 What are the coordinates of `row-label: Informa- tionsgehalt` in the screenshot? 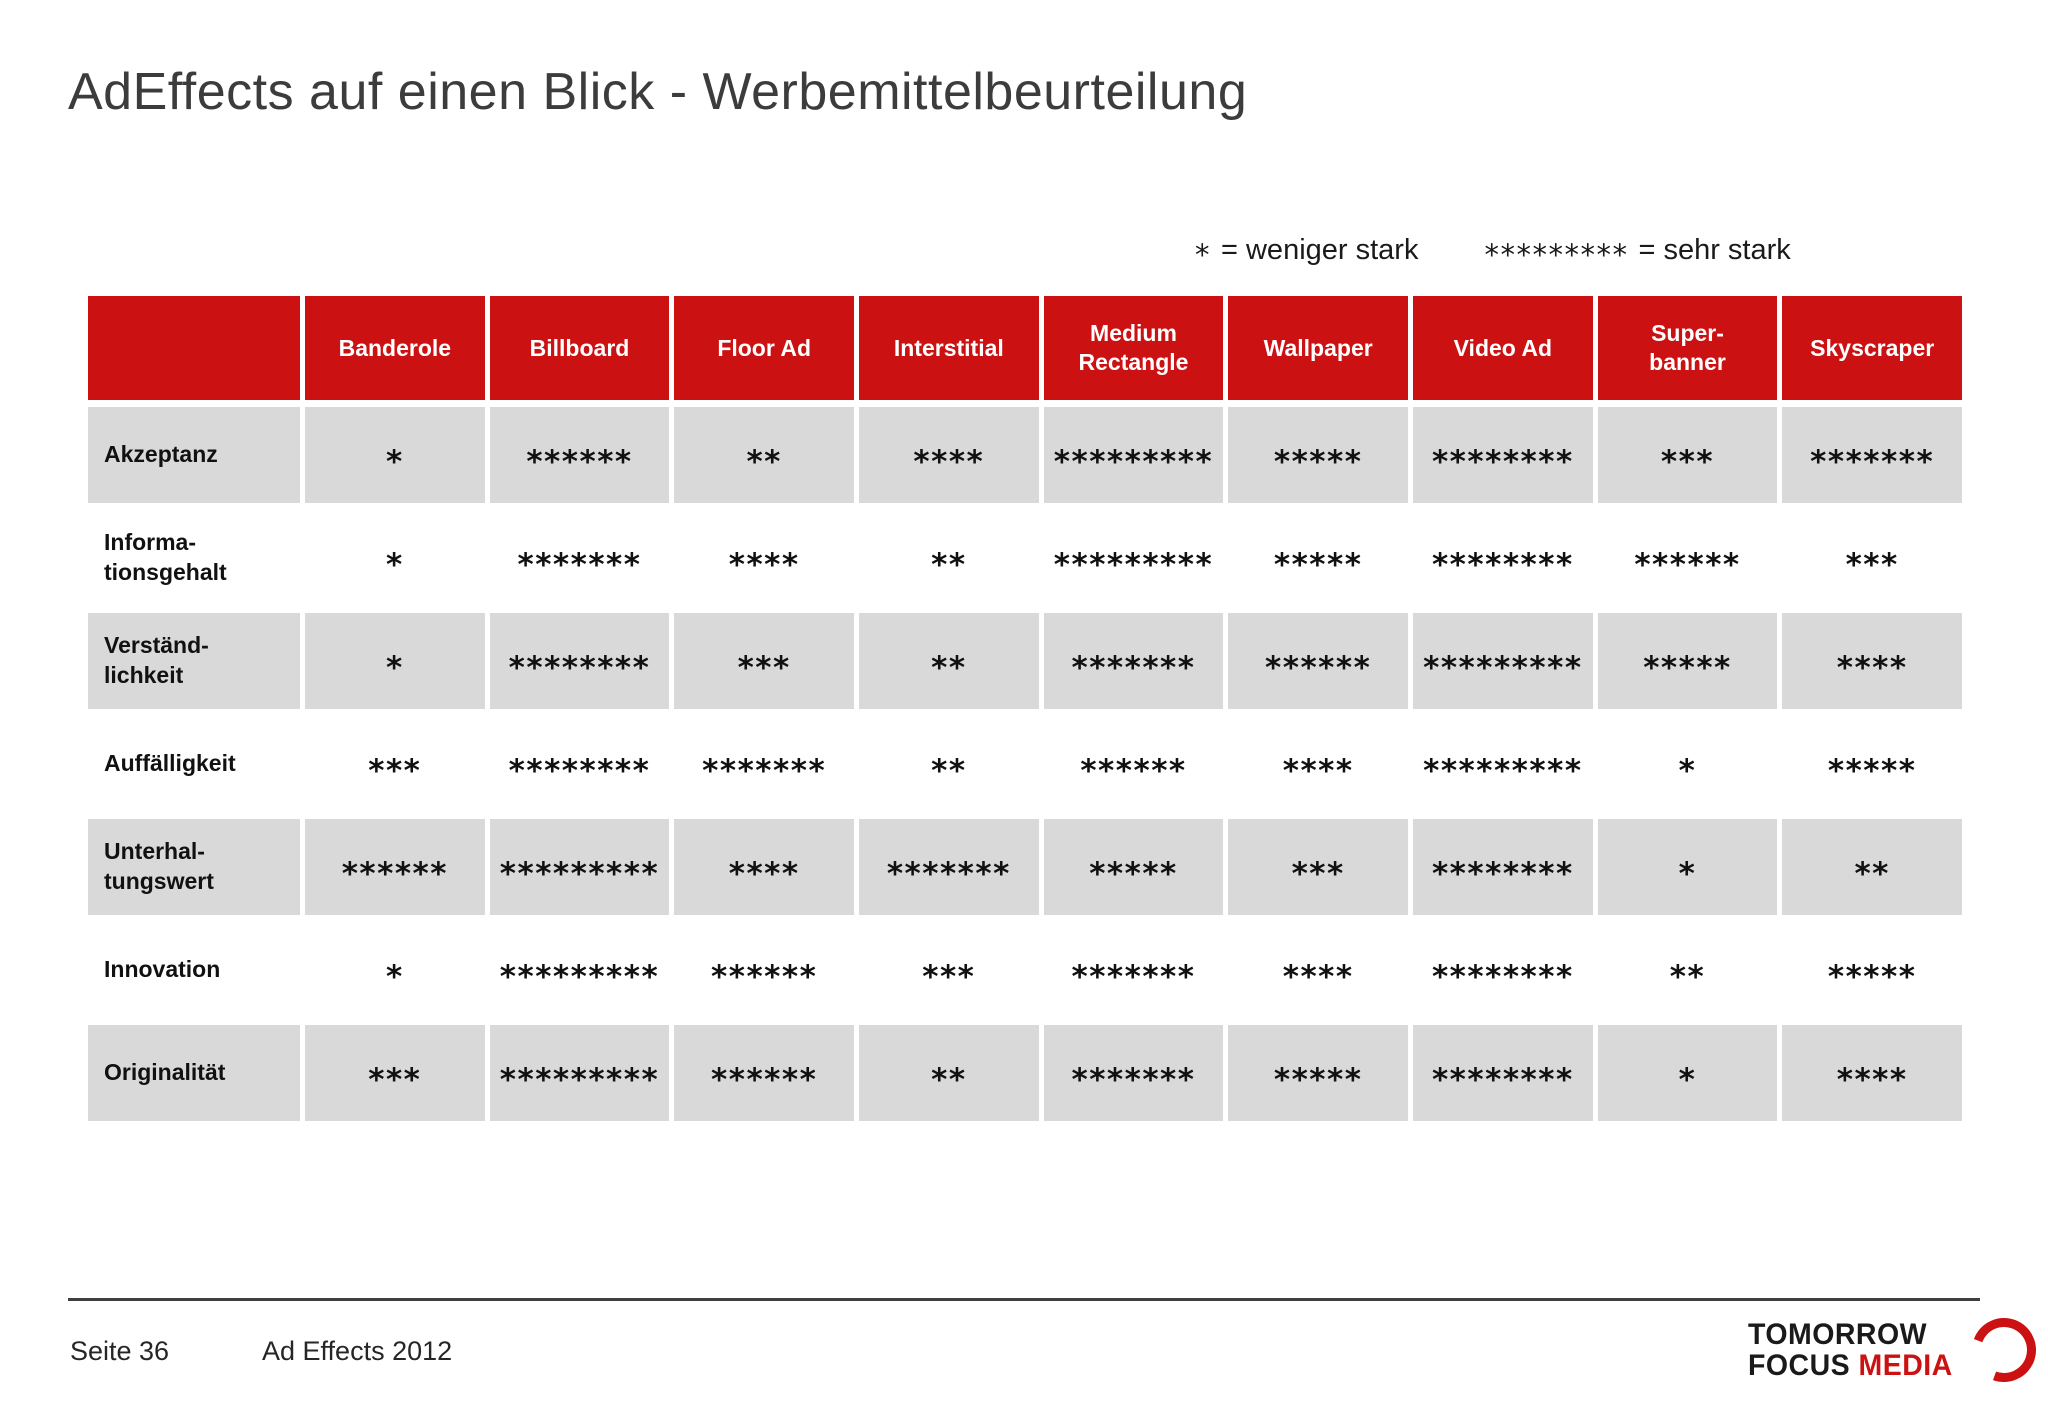 It's located at (165, 557).